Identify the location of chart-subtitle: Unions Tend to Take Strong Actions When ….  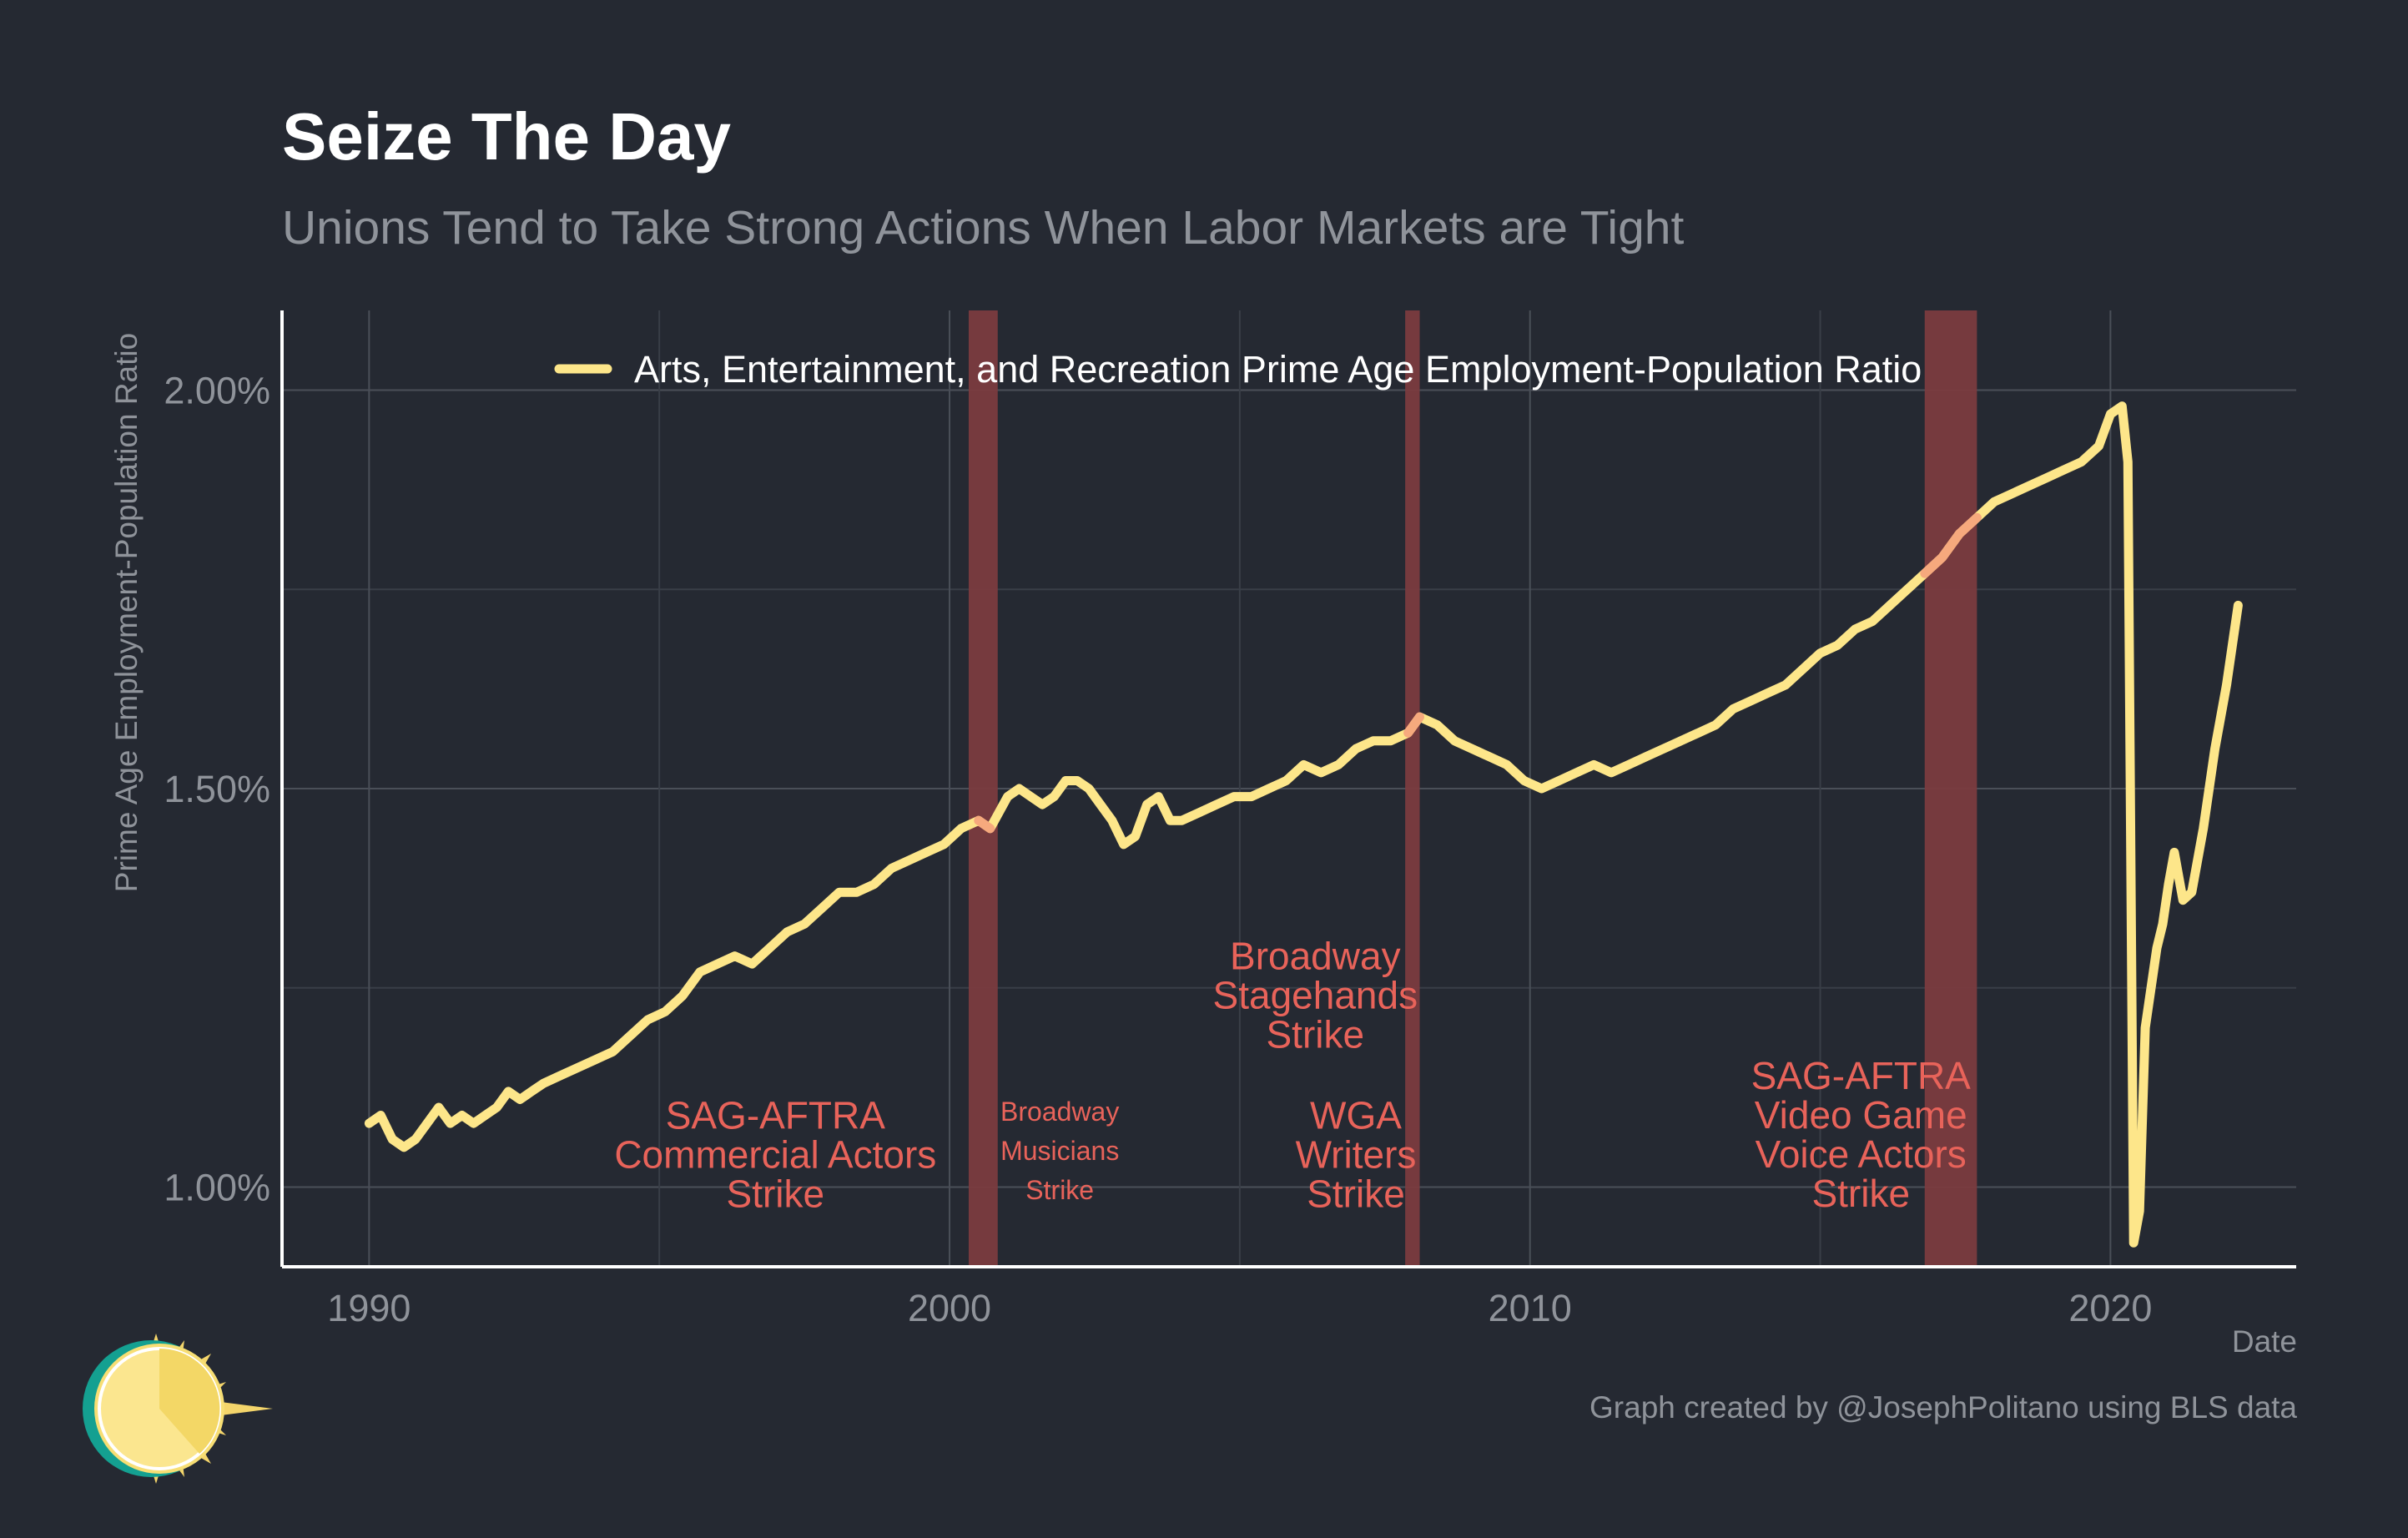
(983, 228).